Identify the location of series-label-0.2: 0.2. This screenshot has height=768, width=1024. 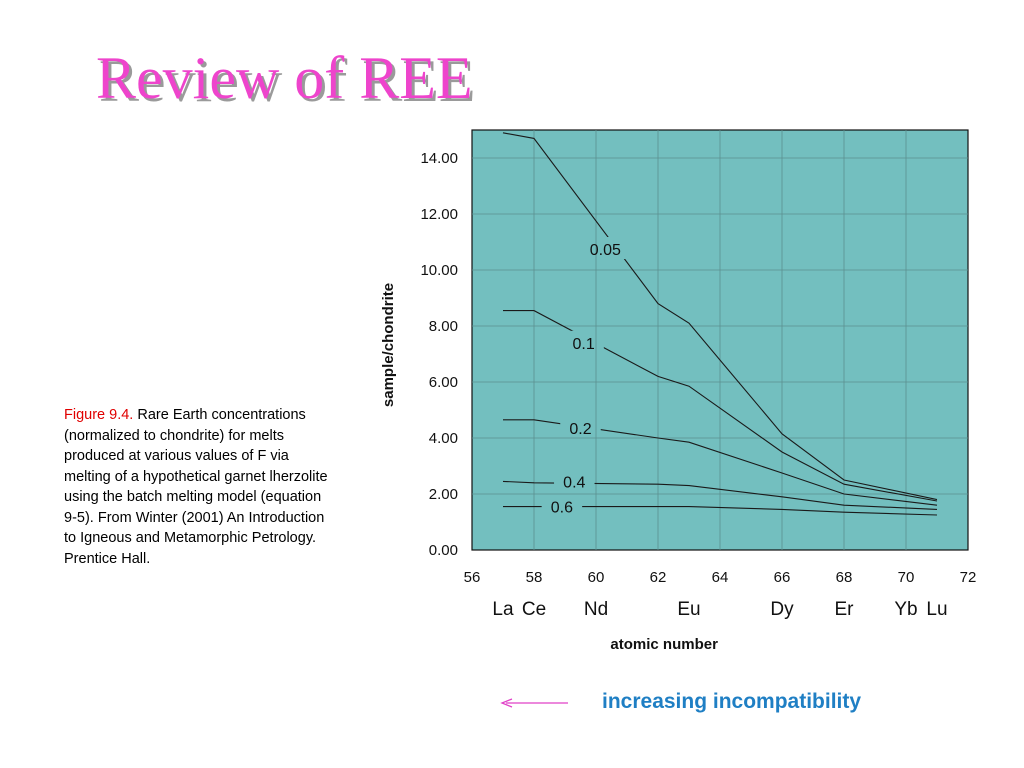
(580, 429).